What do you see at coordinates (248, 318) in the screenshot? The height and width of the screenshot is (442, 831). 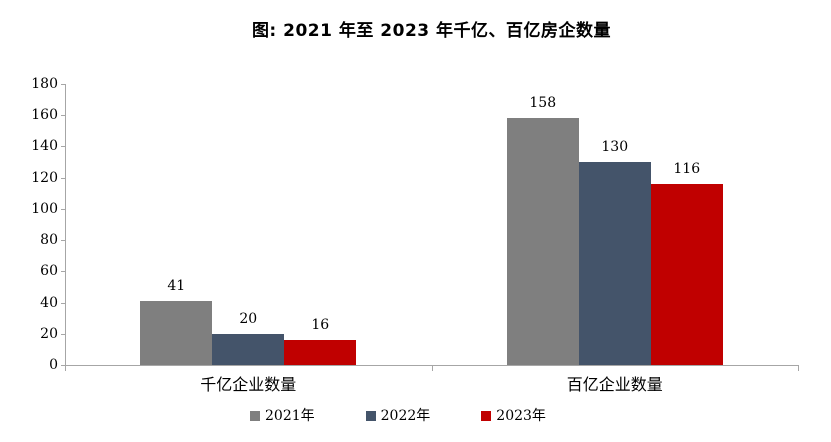 I see `bar-value-label: 20` at bounding box center [248, 318].